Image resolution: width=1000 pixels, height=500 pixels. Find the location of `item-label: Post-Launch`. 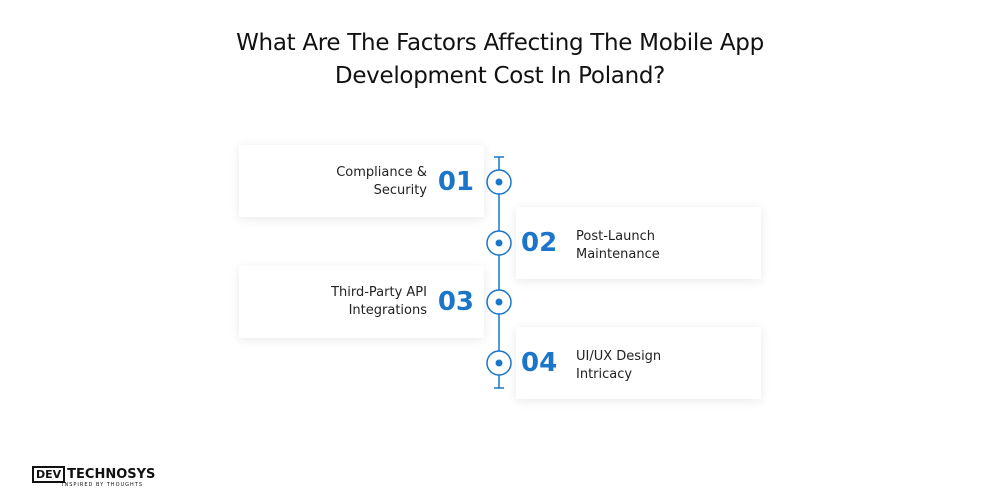

item-label: Post-Launch is located at coordinates (615, 236).